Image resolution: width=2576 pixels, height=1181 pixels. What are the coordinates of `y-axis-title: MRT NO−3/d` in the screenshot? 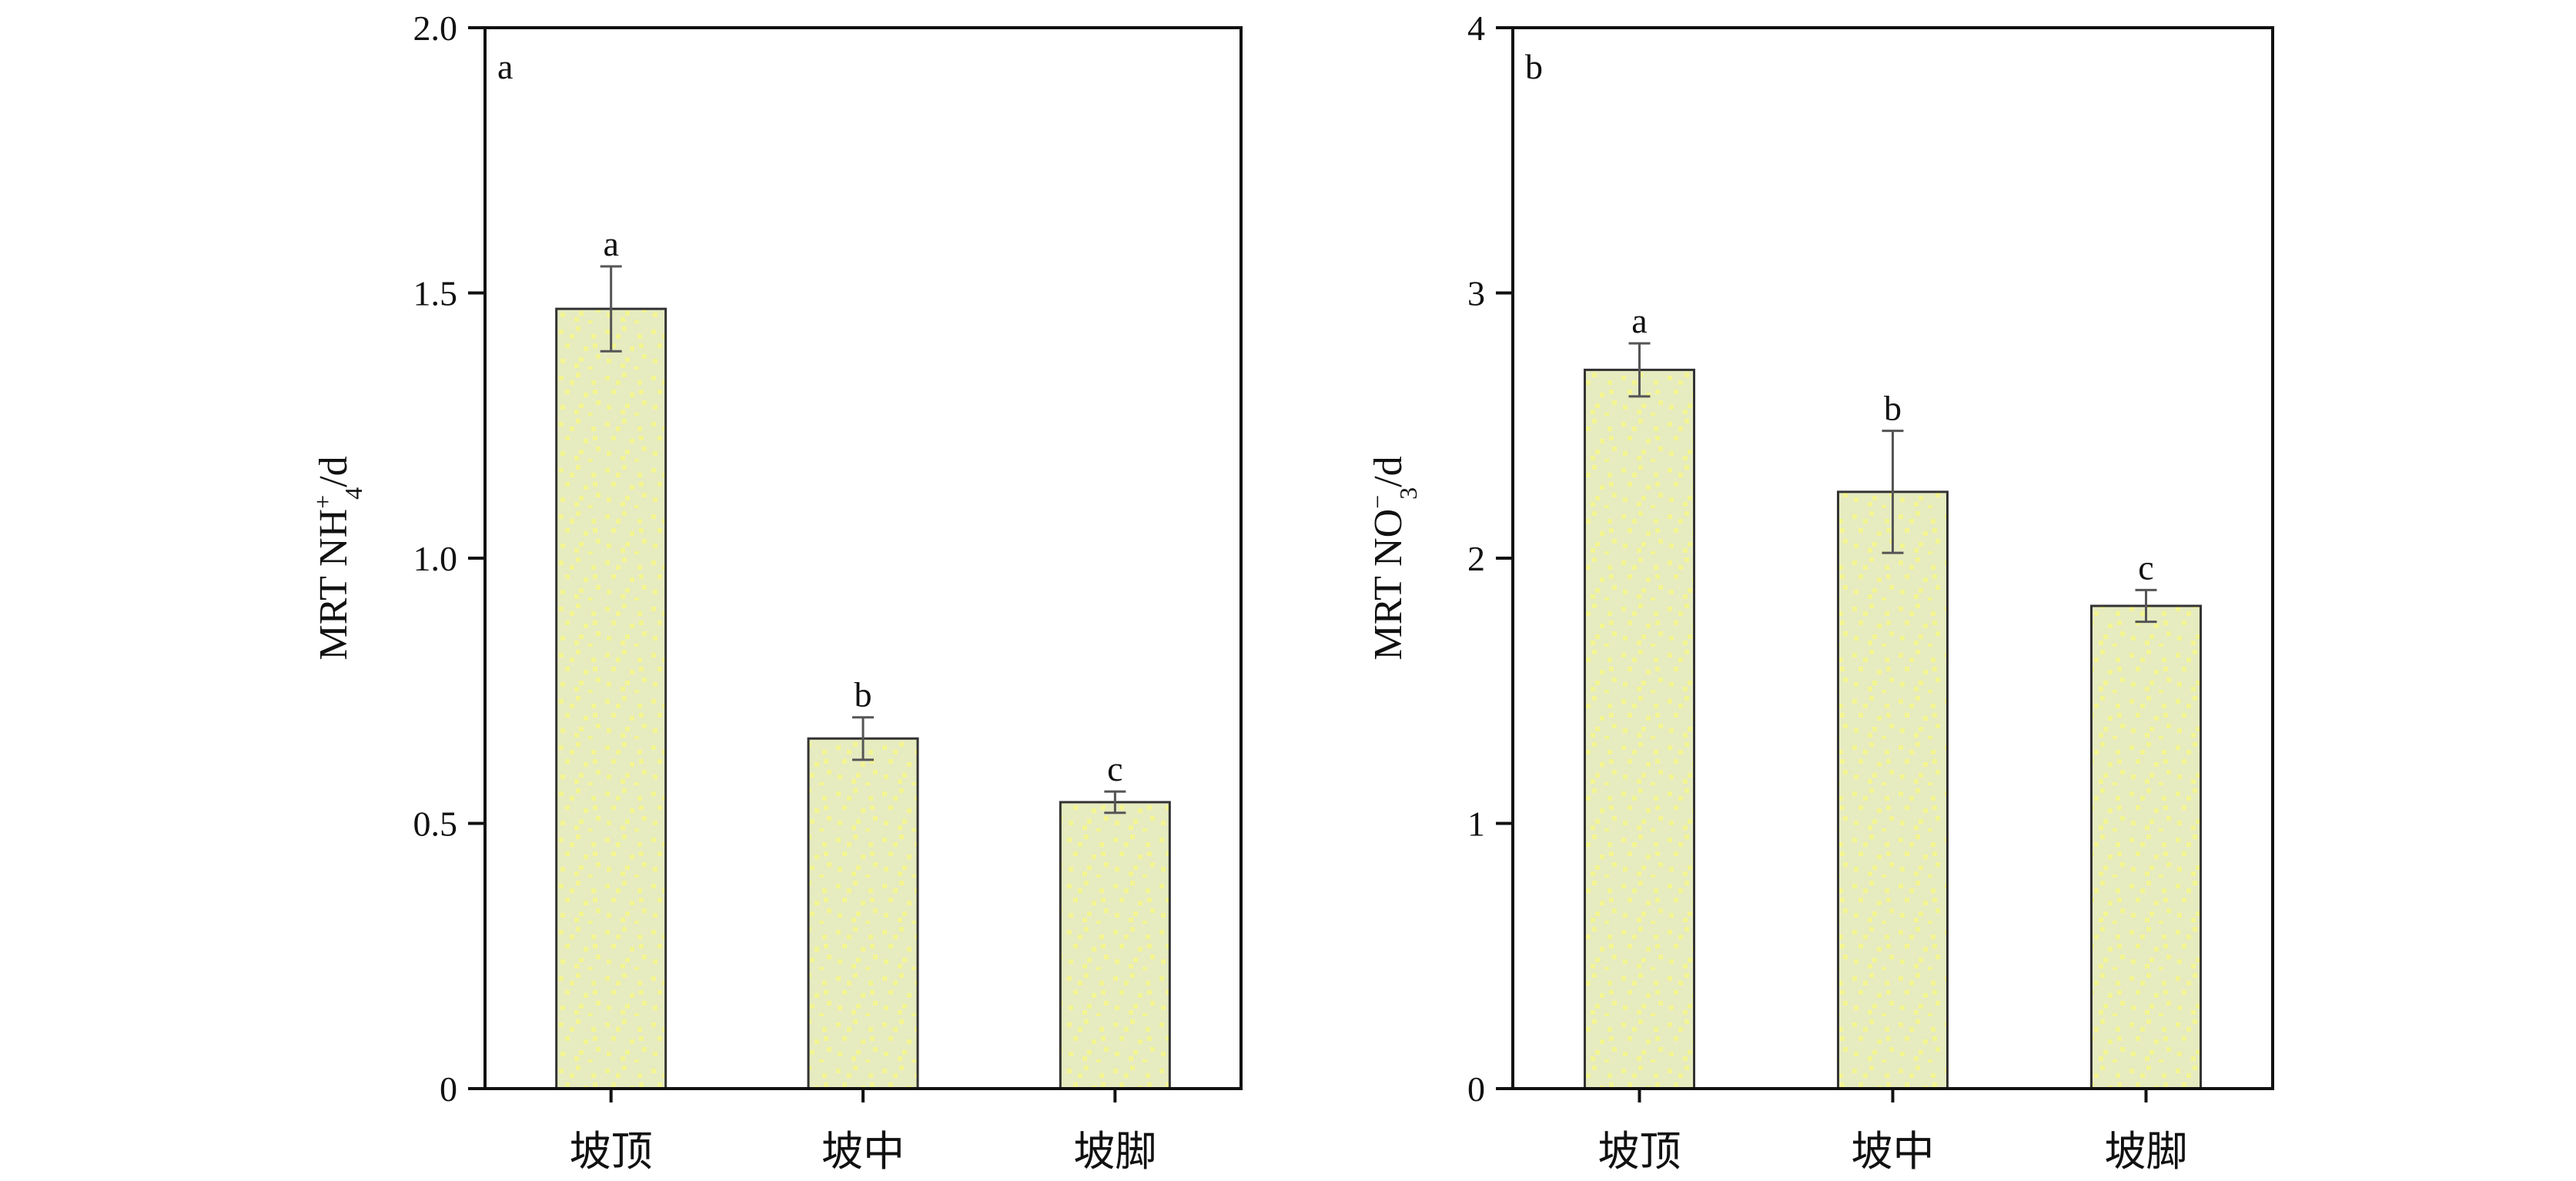 It's located at (1393, 558).